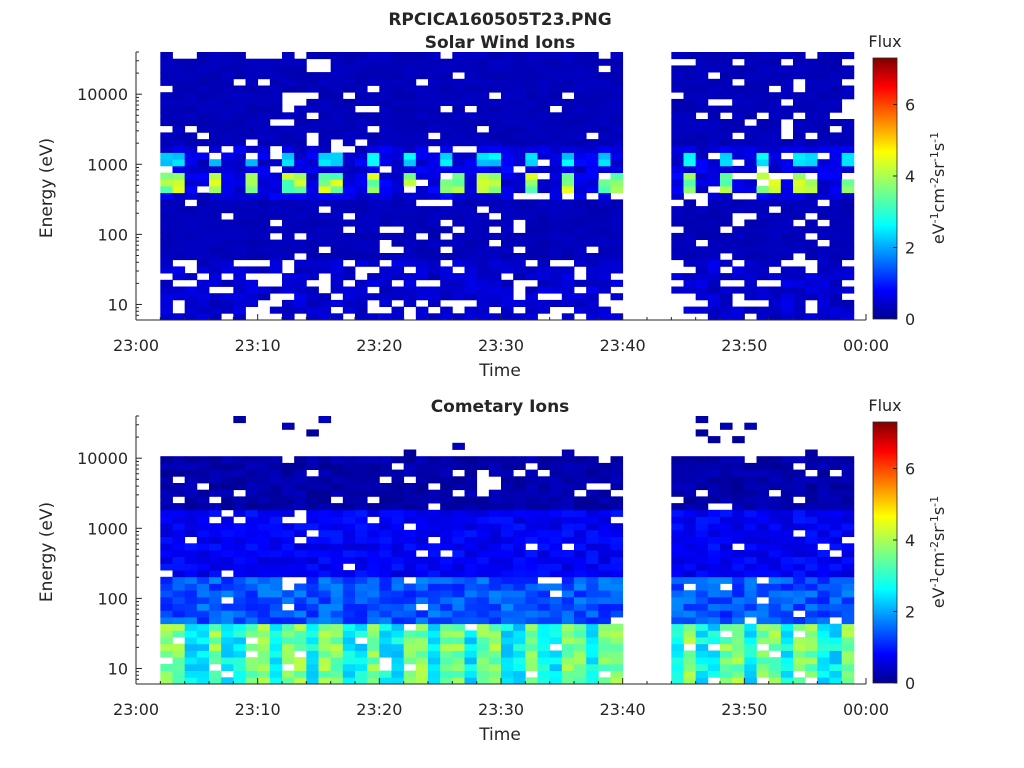 The image size is (1024, 768). What do you see at coordinates (910, 683) in the screenshot?
I see `colorbar-tick-label: 0` at bounding box center [910, 683].